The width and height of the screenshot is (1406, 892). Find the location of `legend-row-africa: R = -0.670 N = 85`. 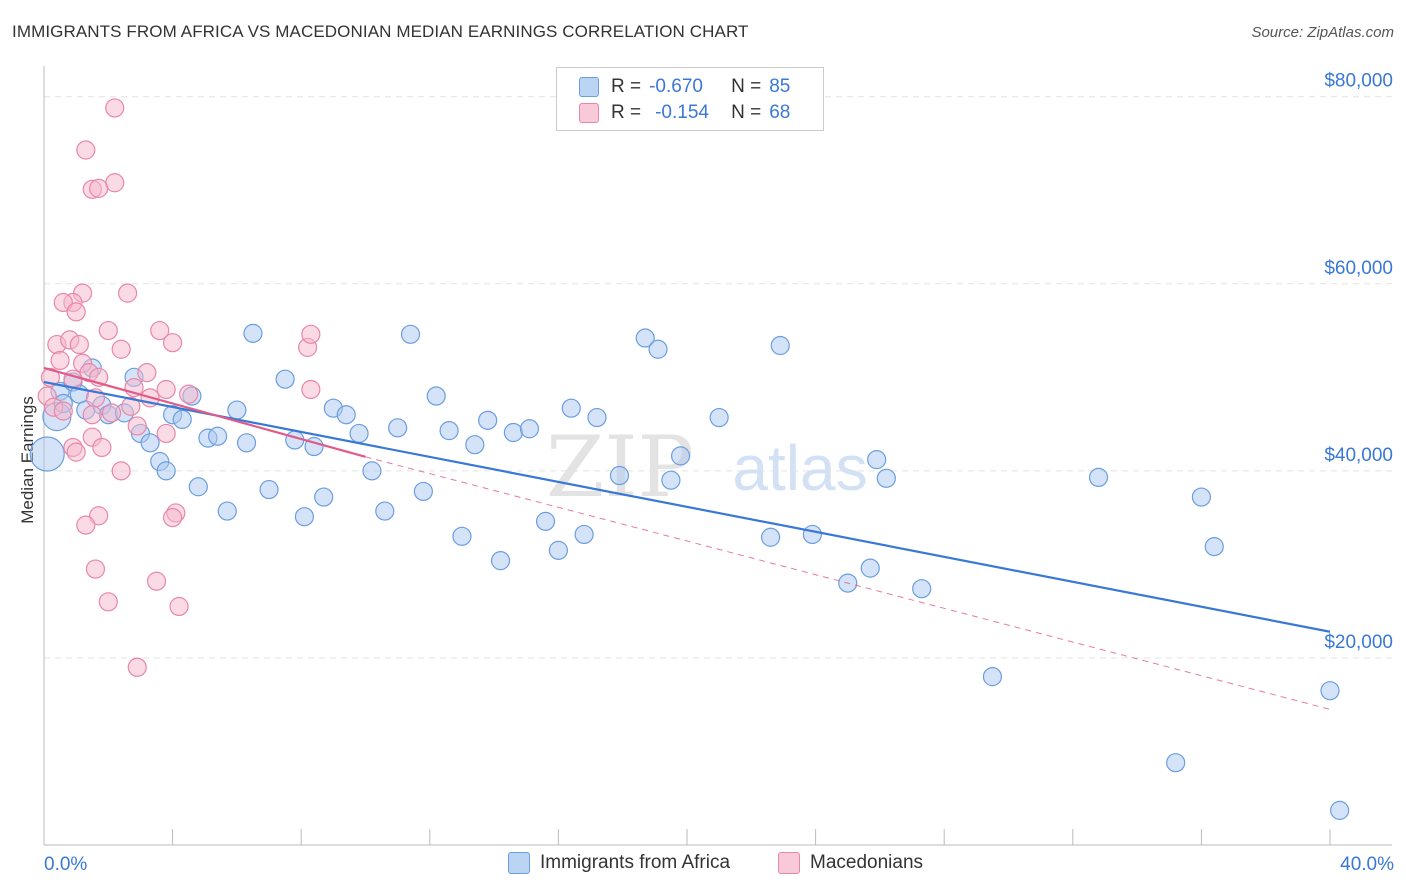

legend-row-africa: R = -0.670 N = 85 is located at coordinates (684, 87).